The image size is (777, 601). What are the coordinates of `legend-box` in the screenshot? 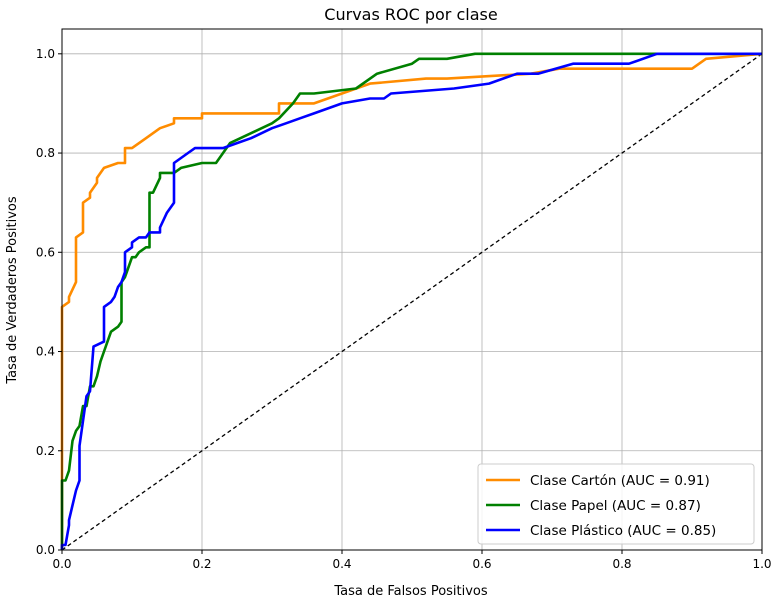 It's located at (616, 504).